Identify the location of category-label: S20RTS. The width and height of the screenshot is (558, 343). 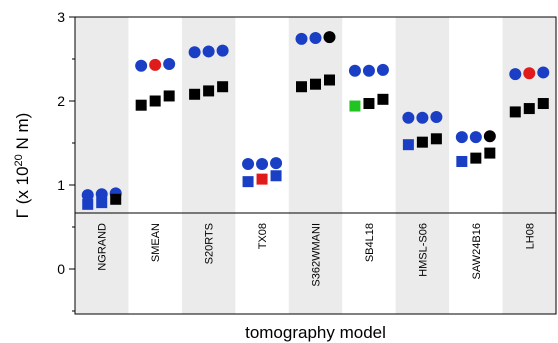
(210, 243).